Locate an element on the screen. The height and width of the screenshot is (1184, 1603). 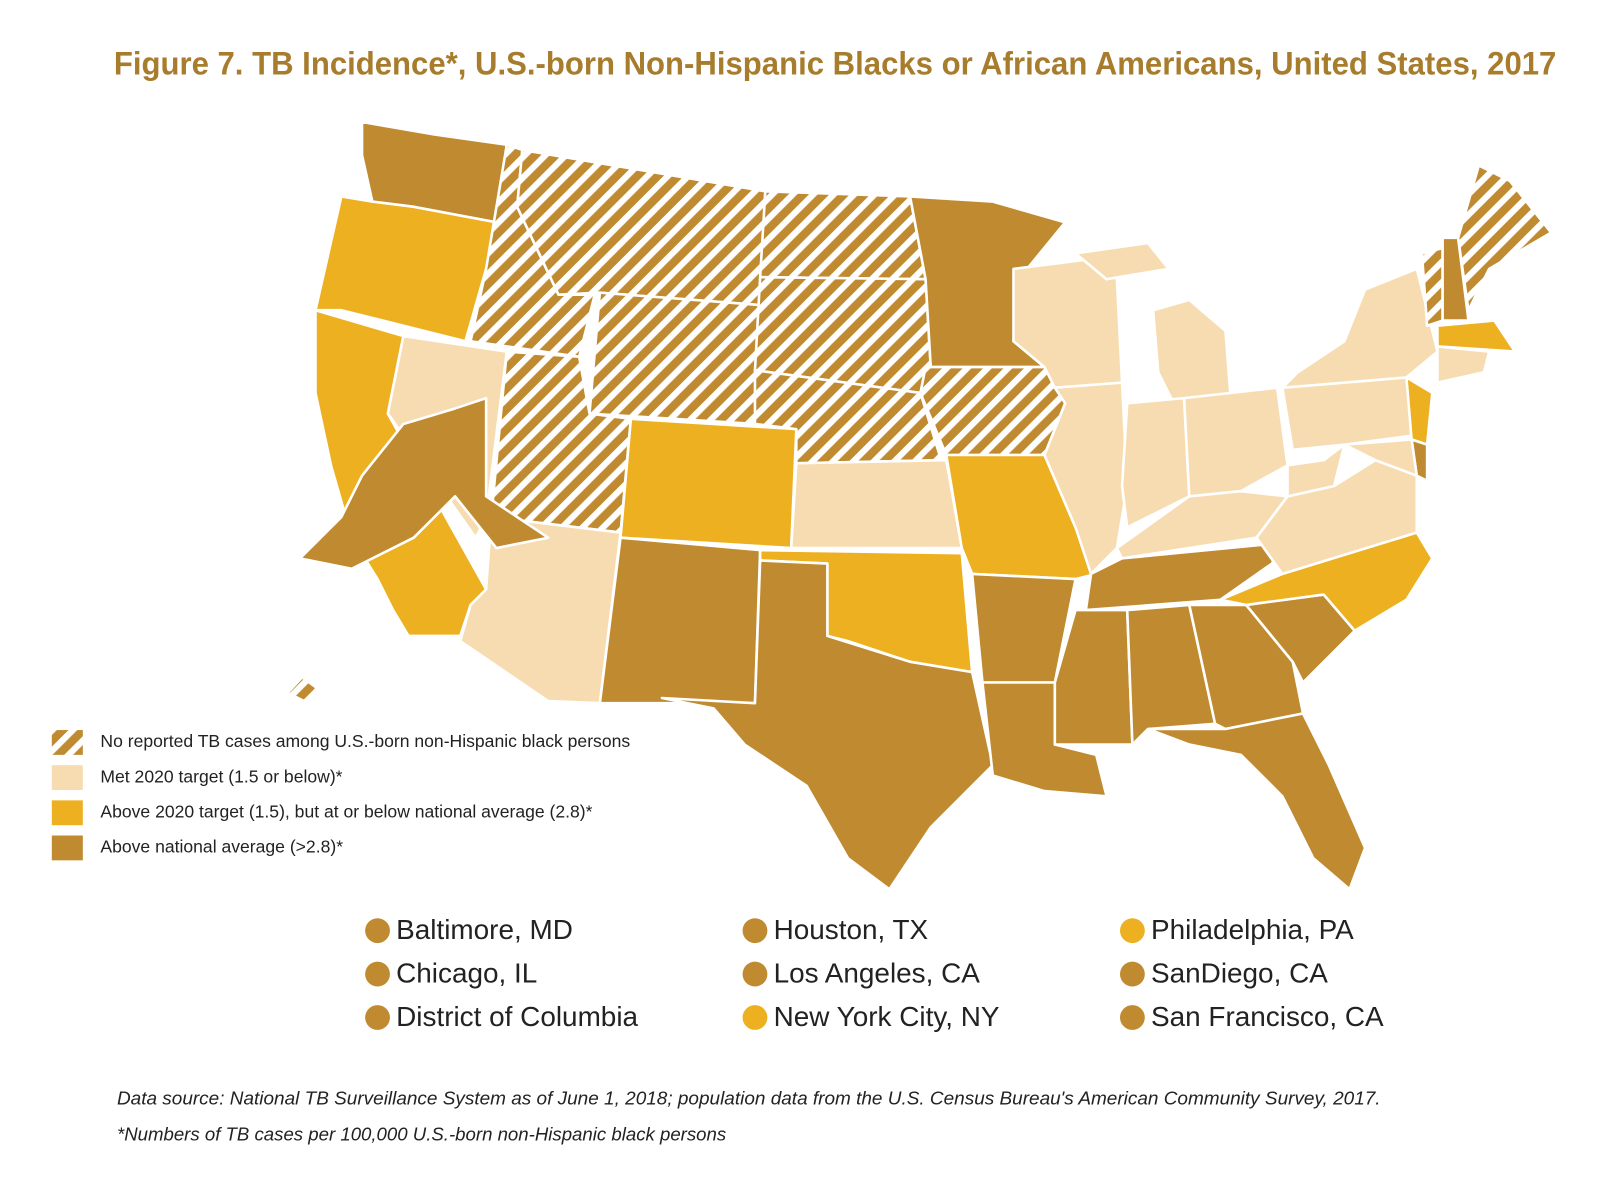
legend-label: Met 2020 target (1.5 or below)* is located at coordinates (221, 776).